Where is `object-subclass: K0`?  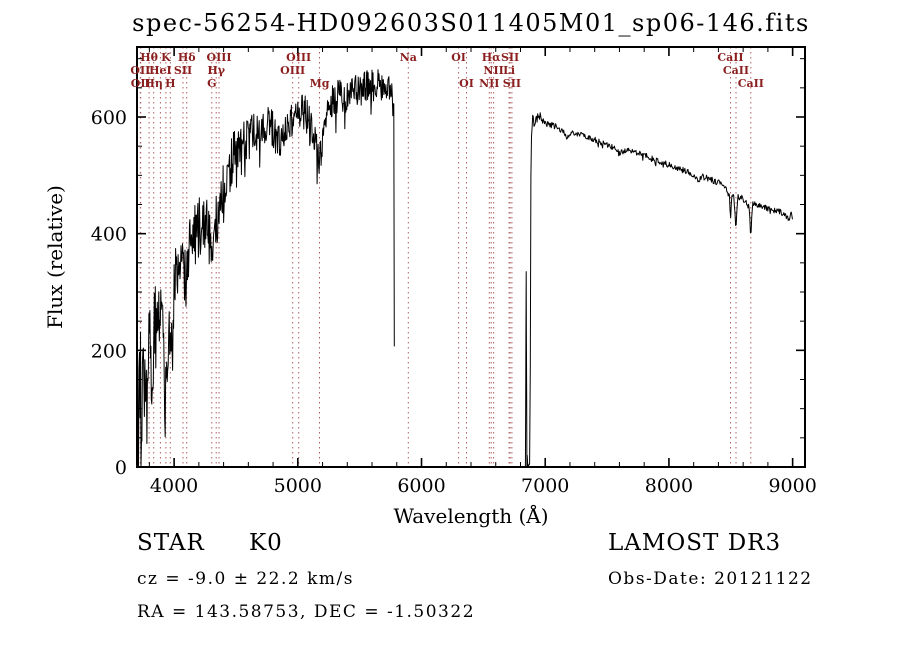 object-subclass: K0 is located at coordinates (266, 543).